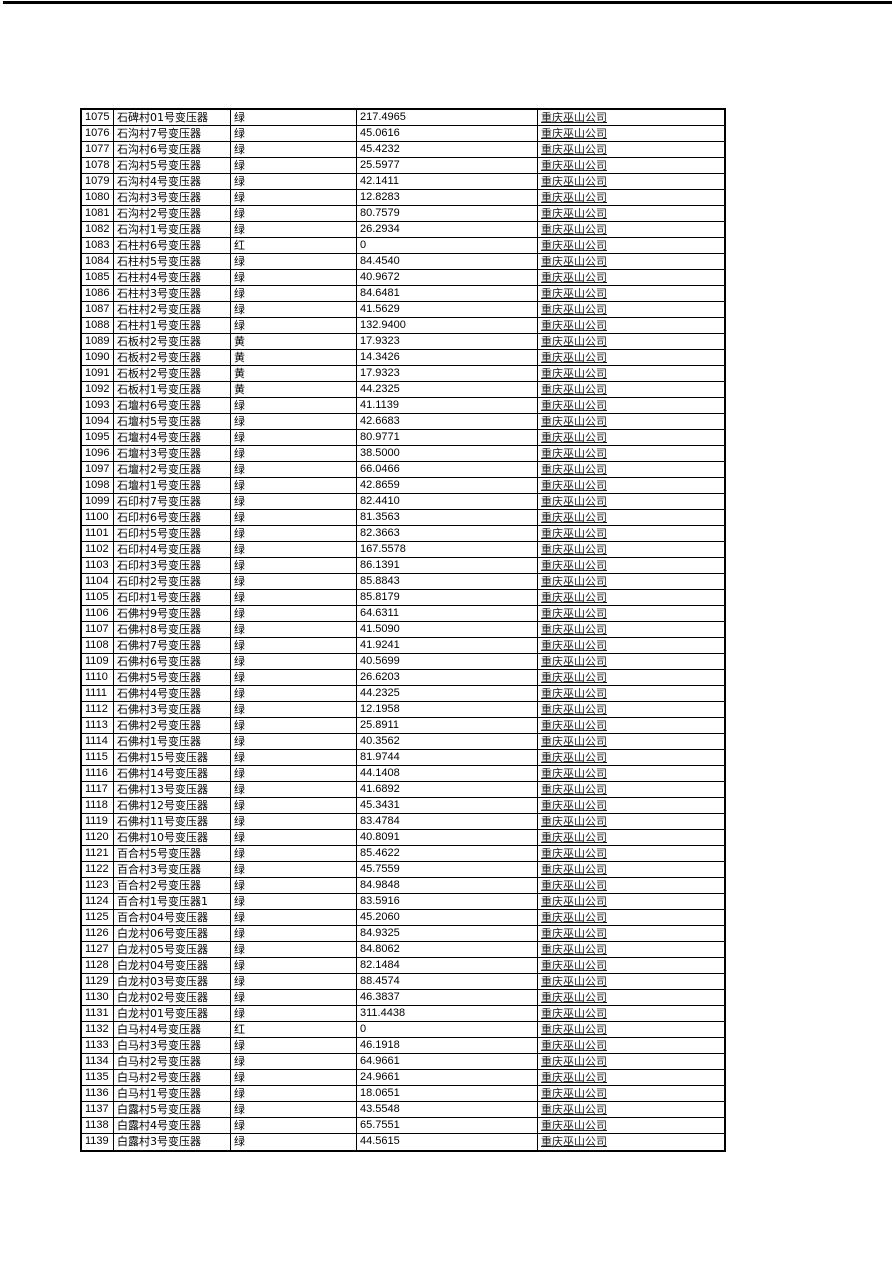 The width and height of the screenshot is (892, 1262). What do you see at coordinates (98, 998) in the screenshot?
I see `row-id-cell: 1130` at bounding box center [98, 998].